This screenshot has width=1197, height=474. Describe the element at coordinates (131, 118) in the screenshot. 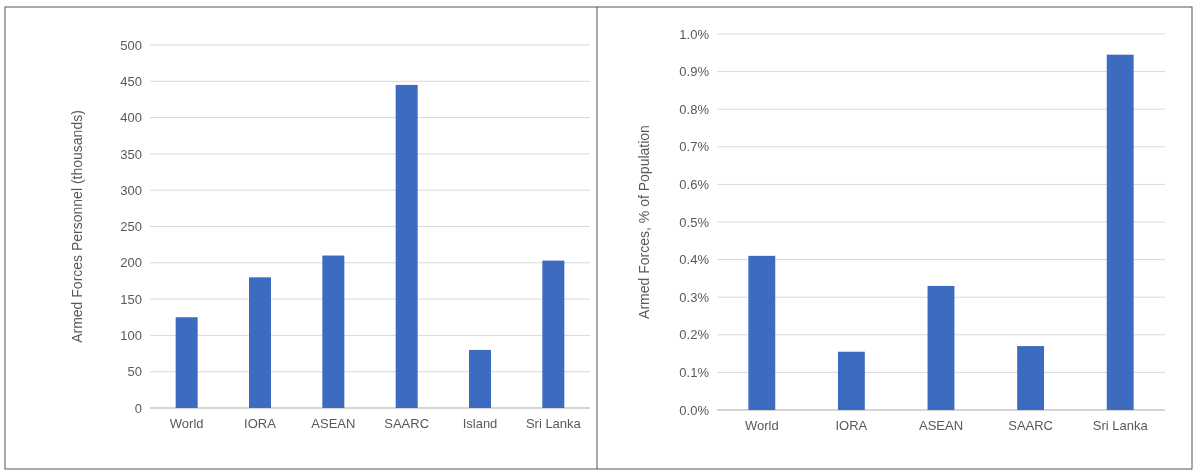

I see `y-tick-label: 400` at that location.